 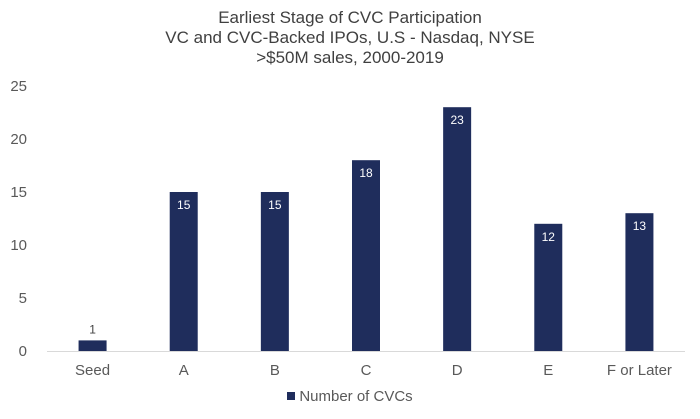 I want to click on x-tick-label: D, so click(x=457, y=370).